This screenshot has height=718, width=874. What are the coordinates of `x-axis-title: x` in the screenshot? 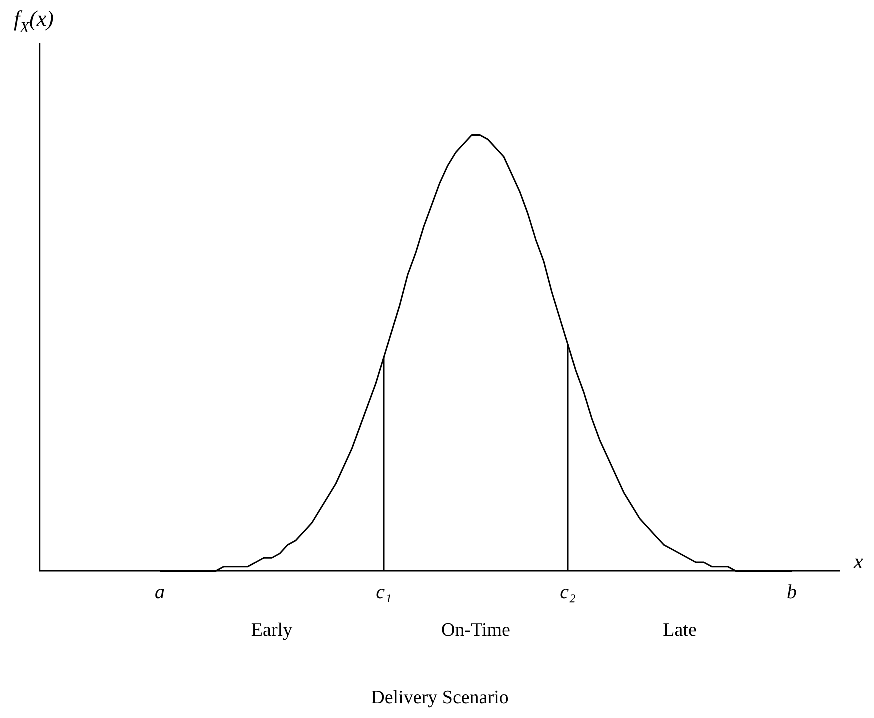 It's located at (858, 562).